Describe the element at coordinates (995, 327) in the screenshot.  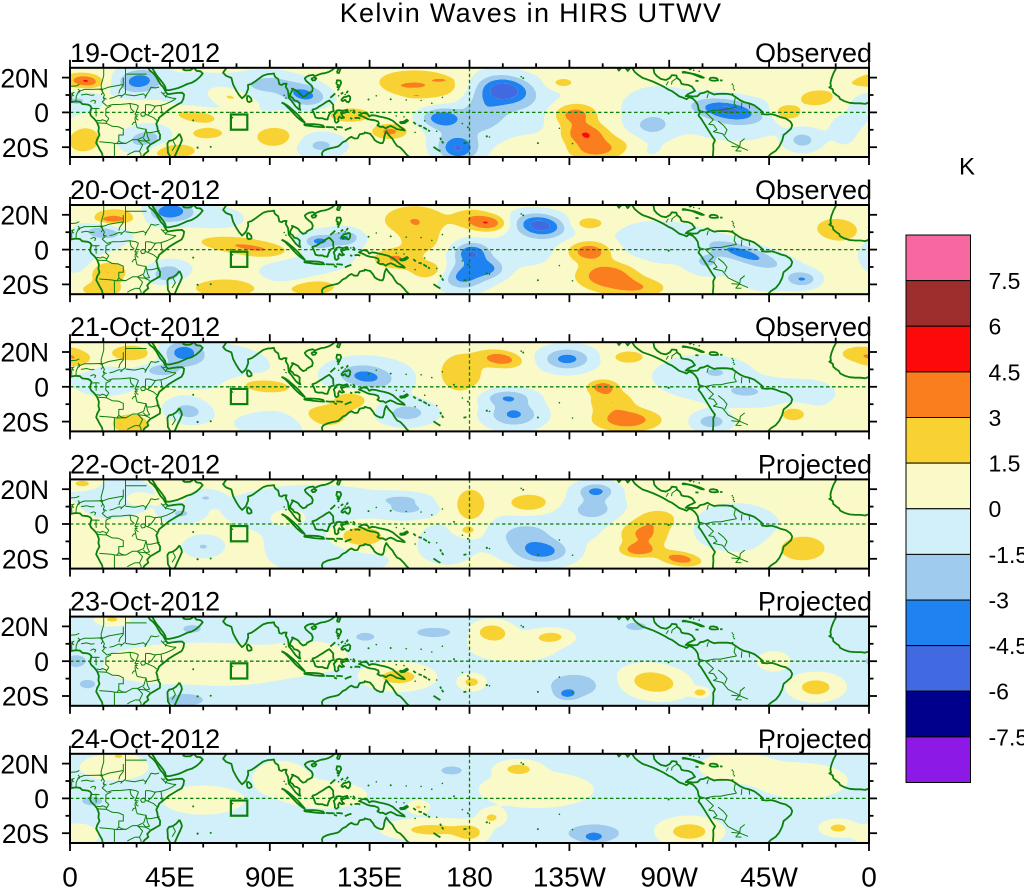
I see `svg-text: 6` at that location.